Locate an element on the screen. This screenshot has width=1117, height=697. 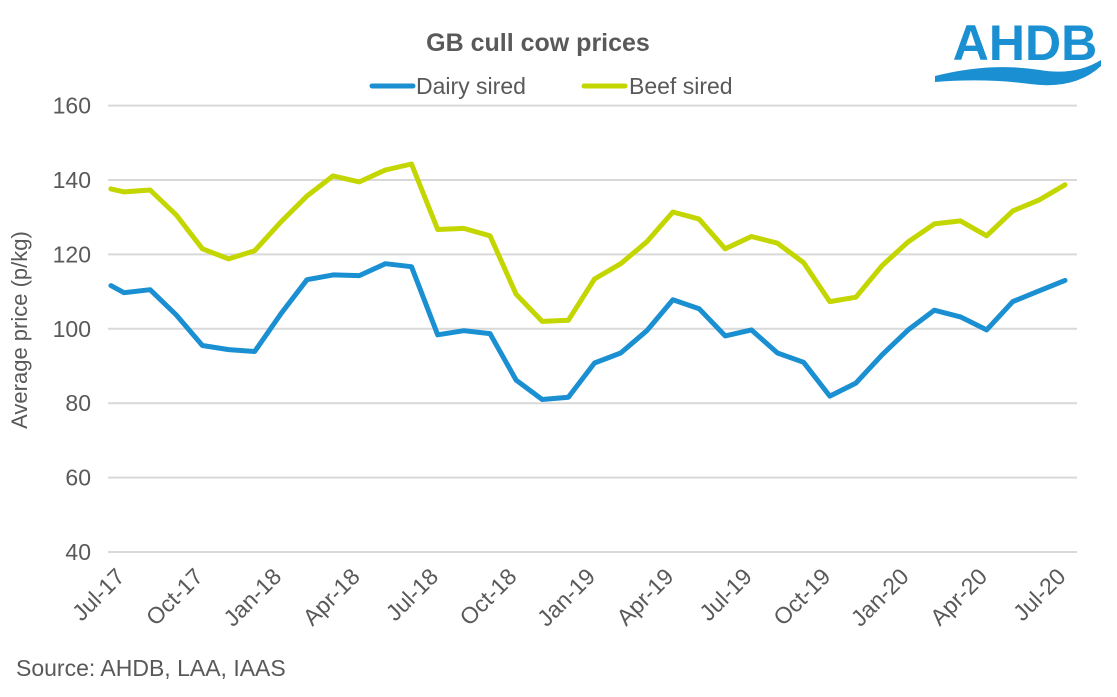
x-tick-label: Jan-19 is located at coordinates (566, 597).